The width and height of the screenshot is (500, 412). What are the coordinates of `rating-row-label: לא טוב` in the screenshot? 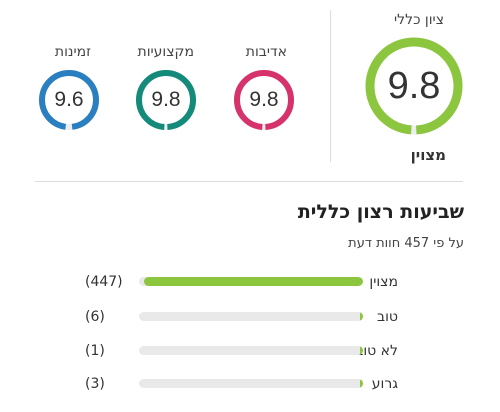 It's located at (376, 351).